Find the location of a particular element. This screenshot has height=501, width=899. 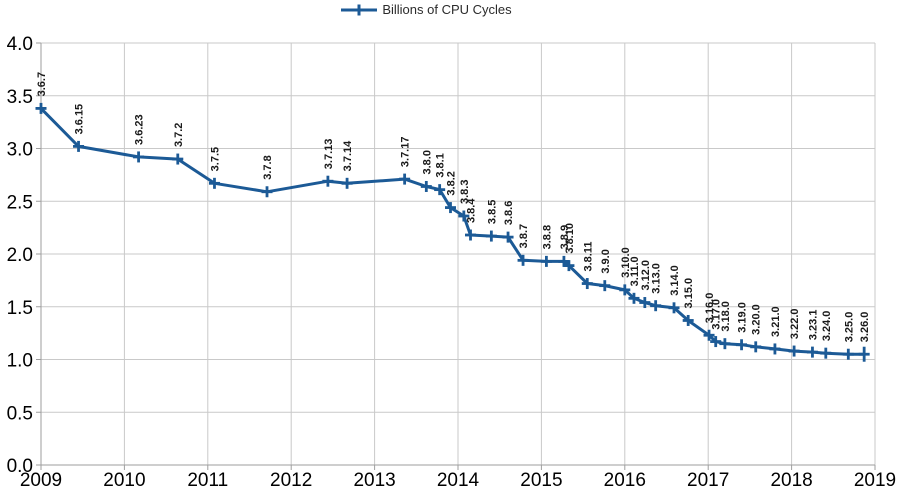

data-point-label: 3.8.6 is located at coordinates (509, 213).